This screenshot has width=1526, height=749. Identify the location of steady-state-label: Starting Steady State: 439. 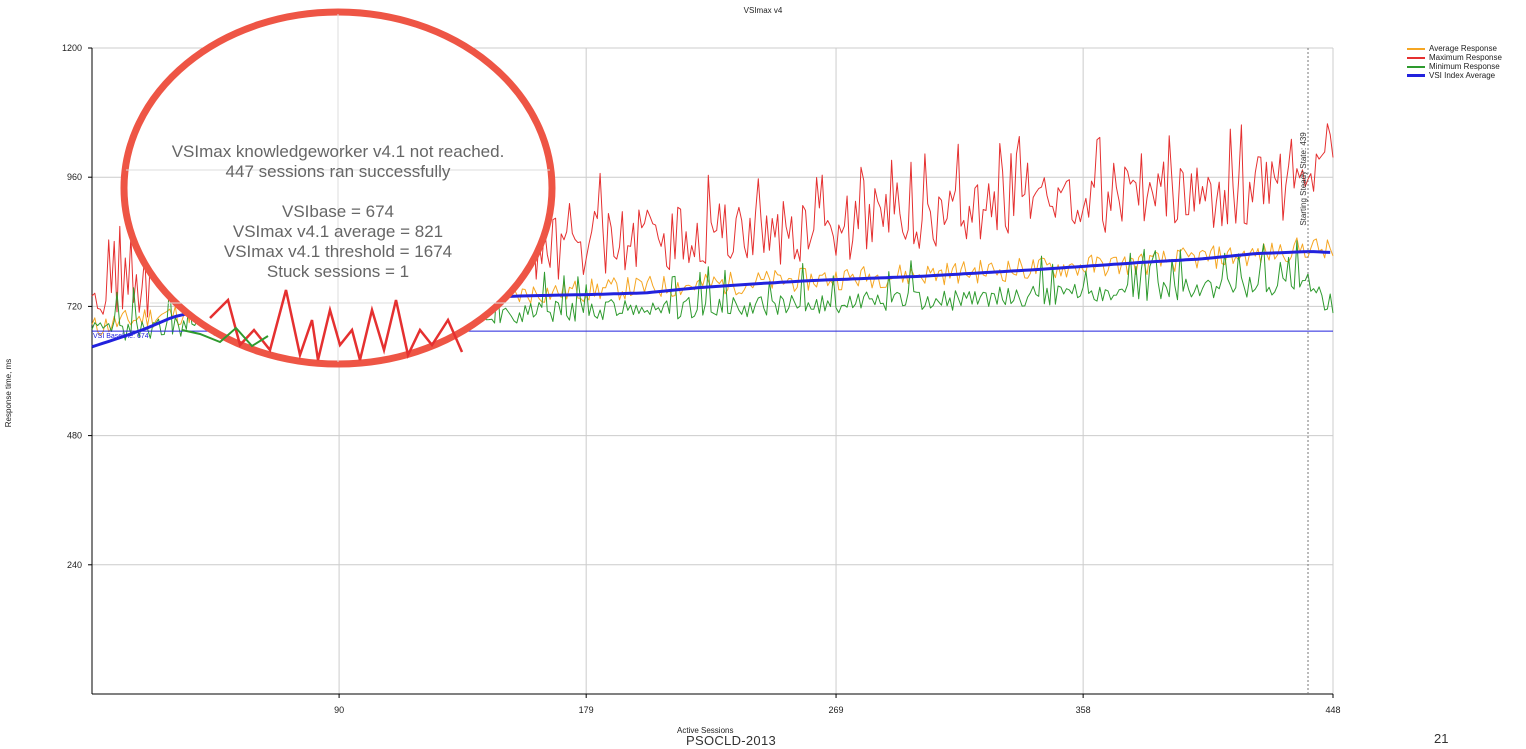
(1303, 179).